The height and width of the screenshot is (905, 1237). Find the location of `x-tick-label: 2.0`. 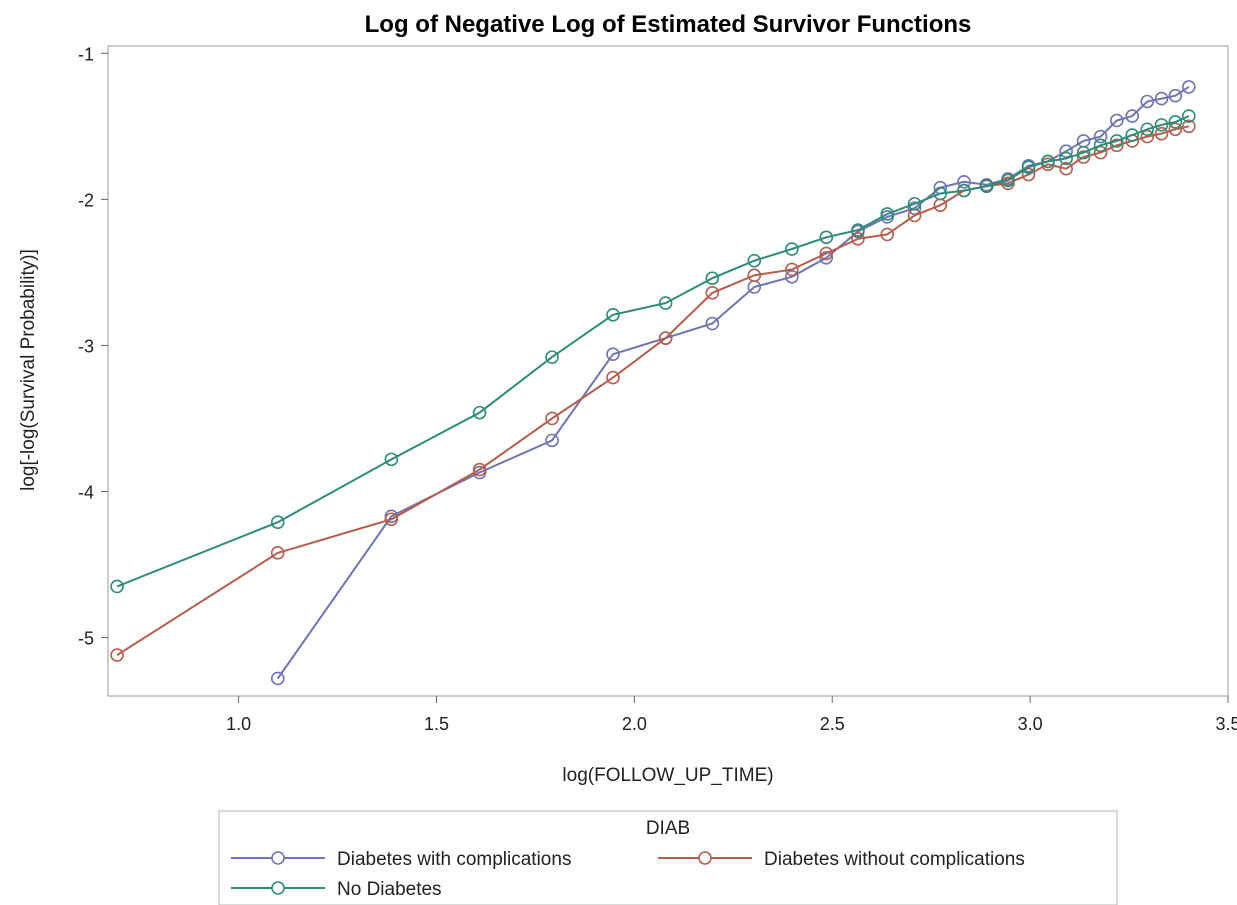

x-tick-label: 2.0 is located at coordinates (634, 724).